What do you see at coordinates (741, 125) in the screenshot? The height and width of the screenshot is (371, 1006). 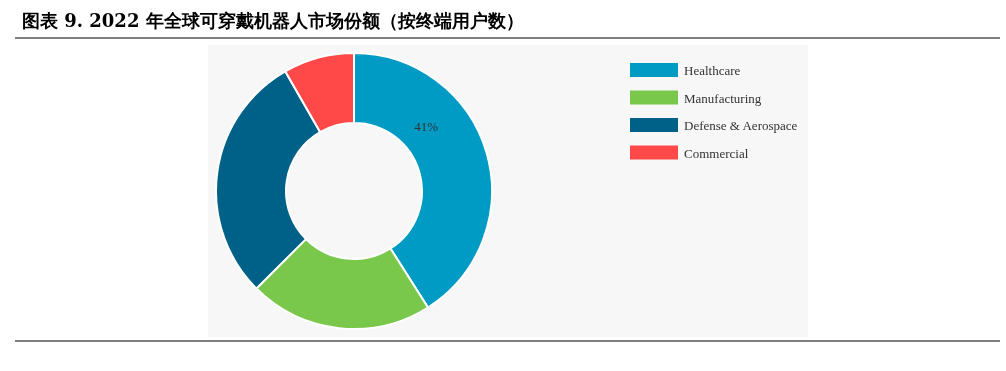 I see `legend-label: Defense & Aerospace` at bounding box center [741, 125].